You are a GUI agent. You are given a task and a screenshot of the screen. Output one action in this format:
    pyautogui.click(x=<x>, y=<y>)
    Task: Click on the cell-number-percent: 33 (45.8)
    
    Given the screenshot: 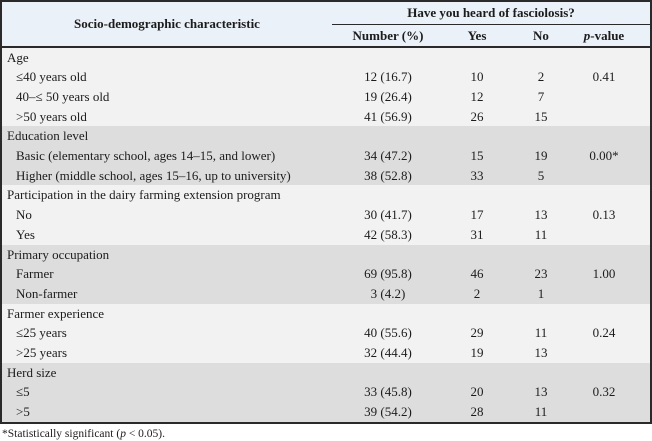 What is the action you would take?
    pyautogui.click(x=388, y=392)
    